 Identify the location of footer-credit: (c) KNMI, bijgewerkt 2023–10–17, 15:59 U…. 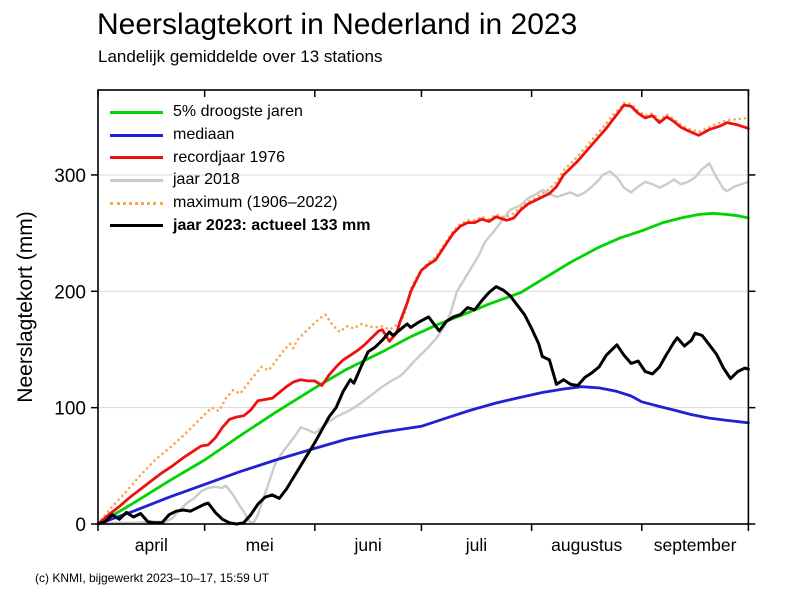
(152, 578).